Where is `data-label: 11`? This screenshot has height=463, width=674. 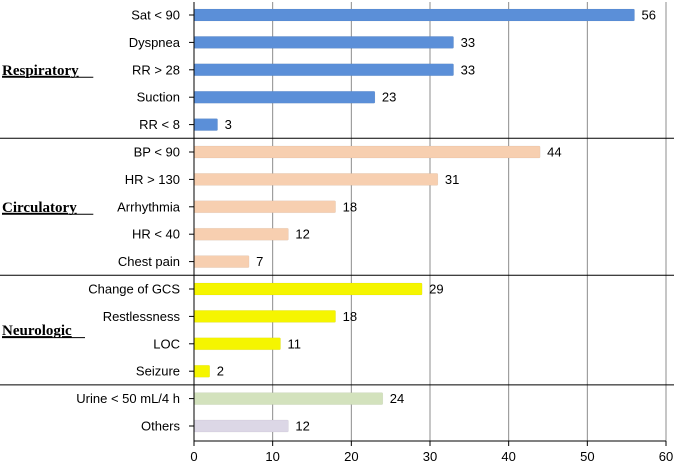 data-label: 11 is located at coordinates (295, 343).